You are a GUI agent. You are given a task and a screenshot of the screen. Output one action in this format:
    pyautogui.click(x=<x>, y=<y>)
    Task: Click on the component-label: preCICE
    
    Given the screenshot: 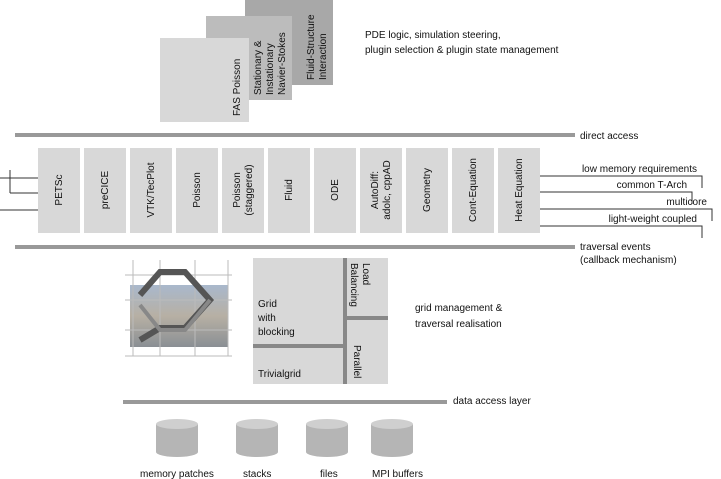 What is the action you would take?
    pyautogui.click(x=105, y=190)
    